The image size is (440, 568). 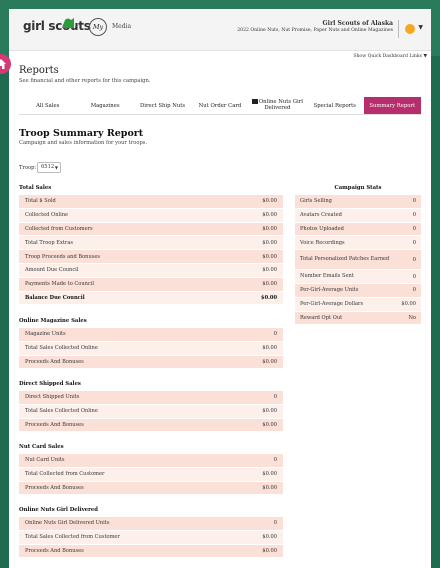 I want to click on direct-shipped-heading: Direct Shipped Sales, so click(x=50, y=384).